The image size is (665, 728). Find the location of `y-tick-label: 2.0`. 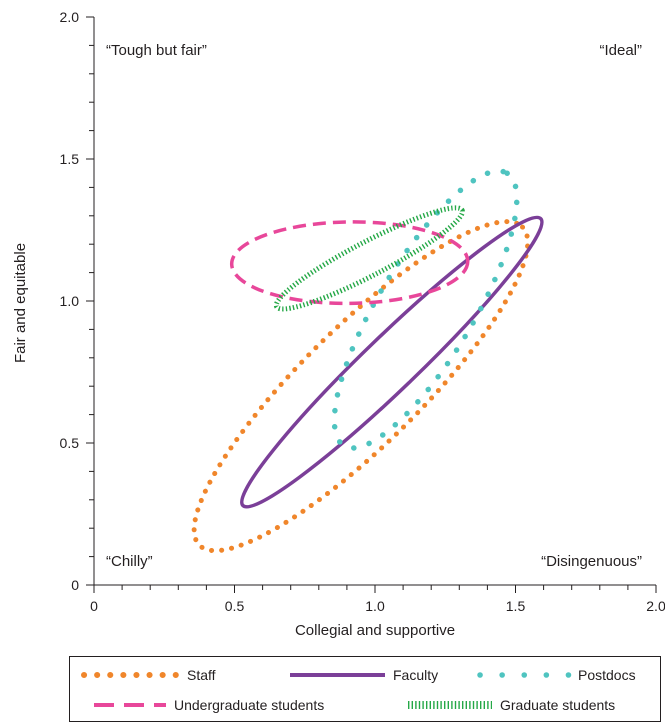

y-tick-label: 2.0 is located at coordinates (70, 17).